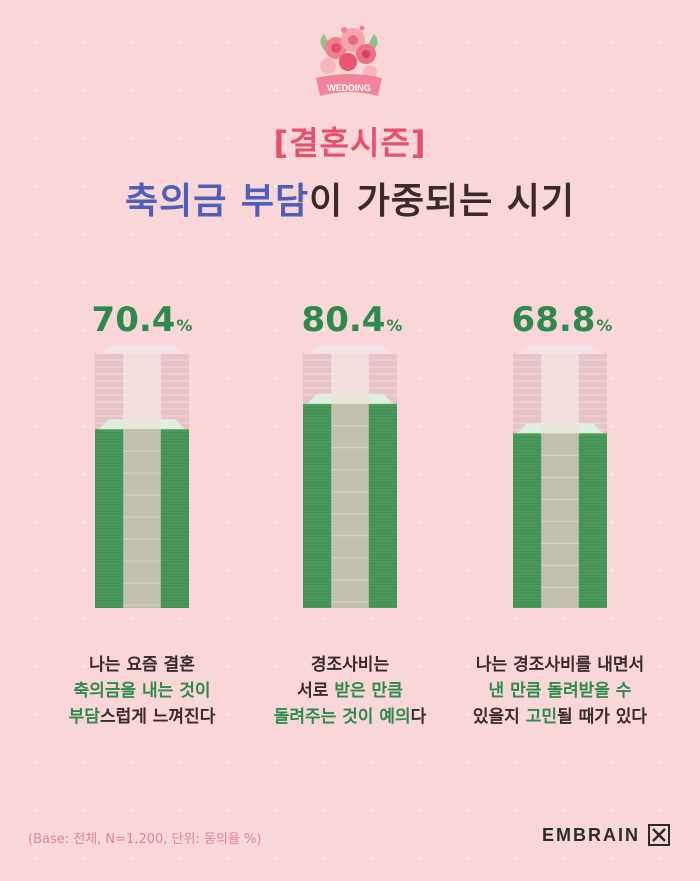 The image size is (700, 881). What do you see at coordinates (217, 201) in the screenshot?
I see `title-highlight: 축의금 부담` at bounding box center [217, 201].